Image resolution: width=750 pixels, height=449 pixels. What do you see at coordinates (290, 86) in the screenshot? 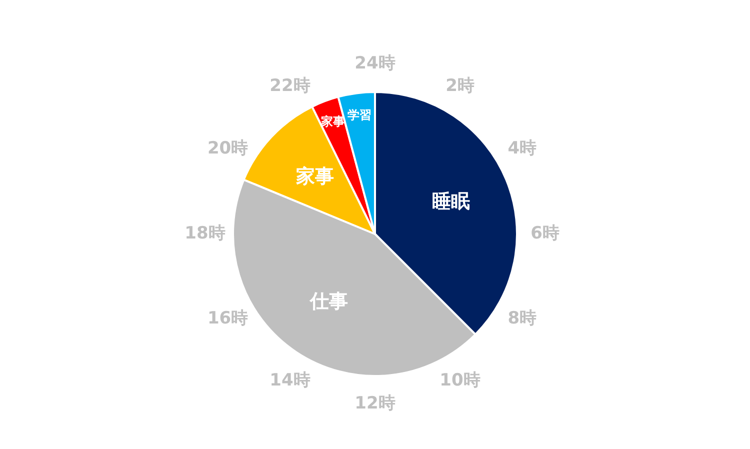
I see `text: 22時` at bounding box center [290, 86].